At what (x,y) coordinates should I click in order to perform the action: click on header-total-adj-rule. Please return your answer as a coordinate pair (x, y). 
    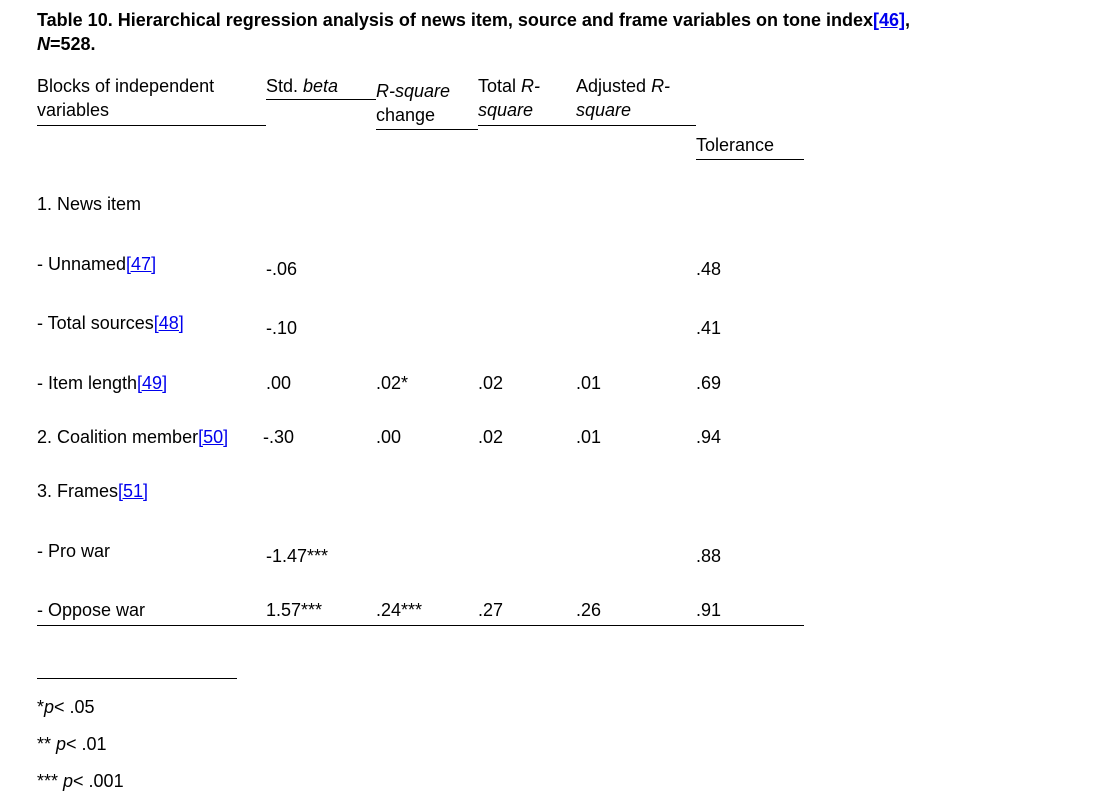
    Looking at the image, I should click on (587, 125).